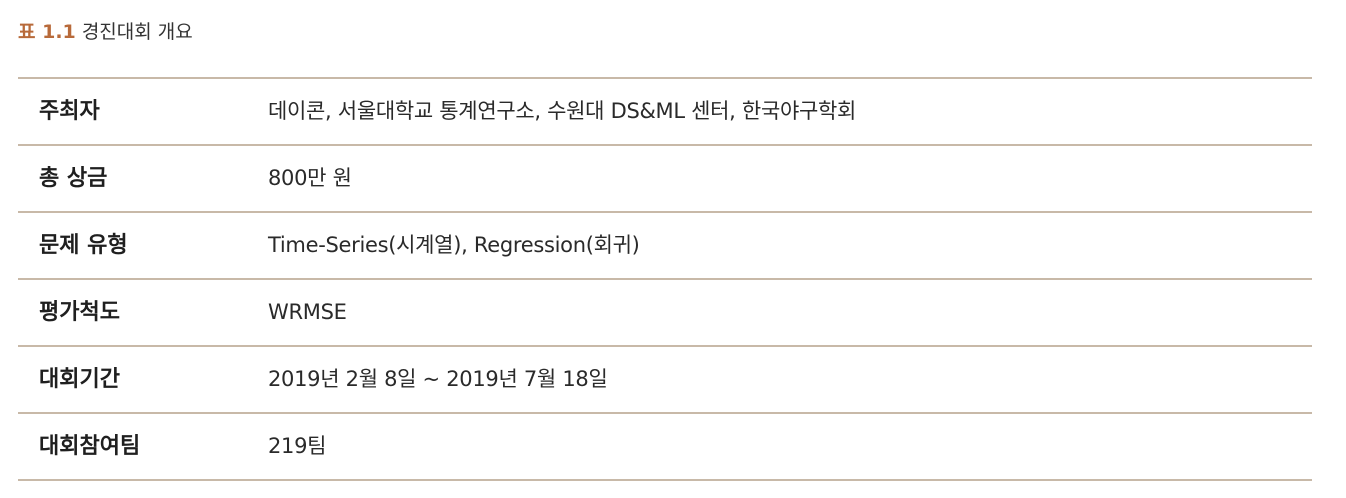 Image resolution: width=1346 pixels, height=498 pixels. Describe the element at coordinates (665, 446) in the screenshot. I see `table-row: 대회참여팀 219팀` at that location.